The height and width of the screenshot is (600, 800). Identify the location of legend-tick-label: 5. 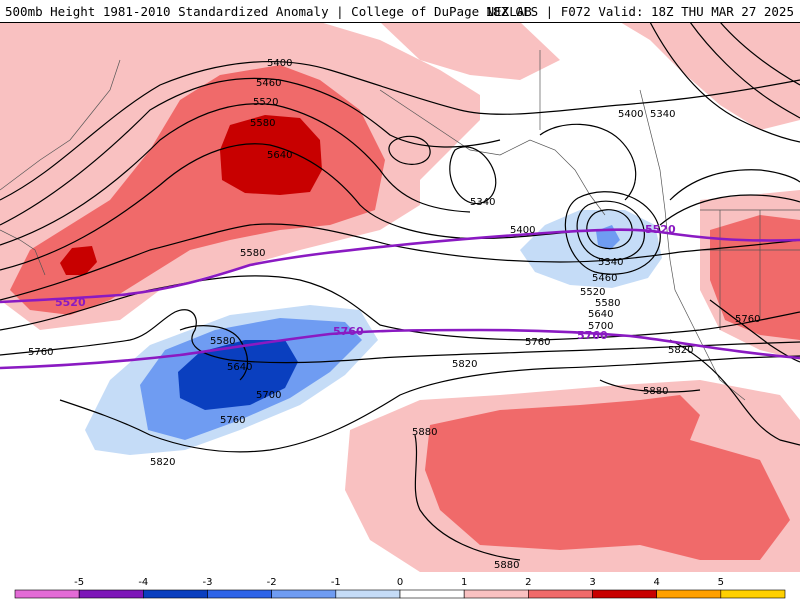
(721, 582).